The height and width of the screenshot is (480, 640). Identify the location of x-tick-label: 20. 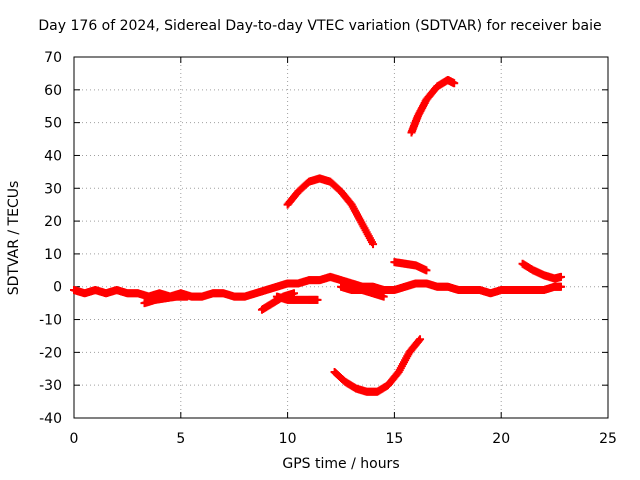
(501, 439).